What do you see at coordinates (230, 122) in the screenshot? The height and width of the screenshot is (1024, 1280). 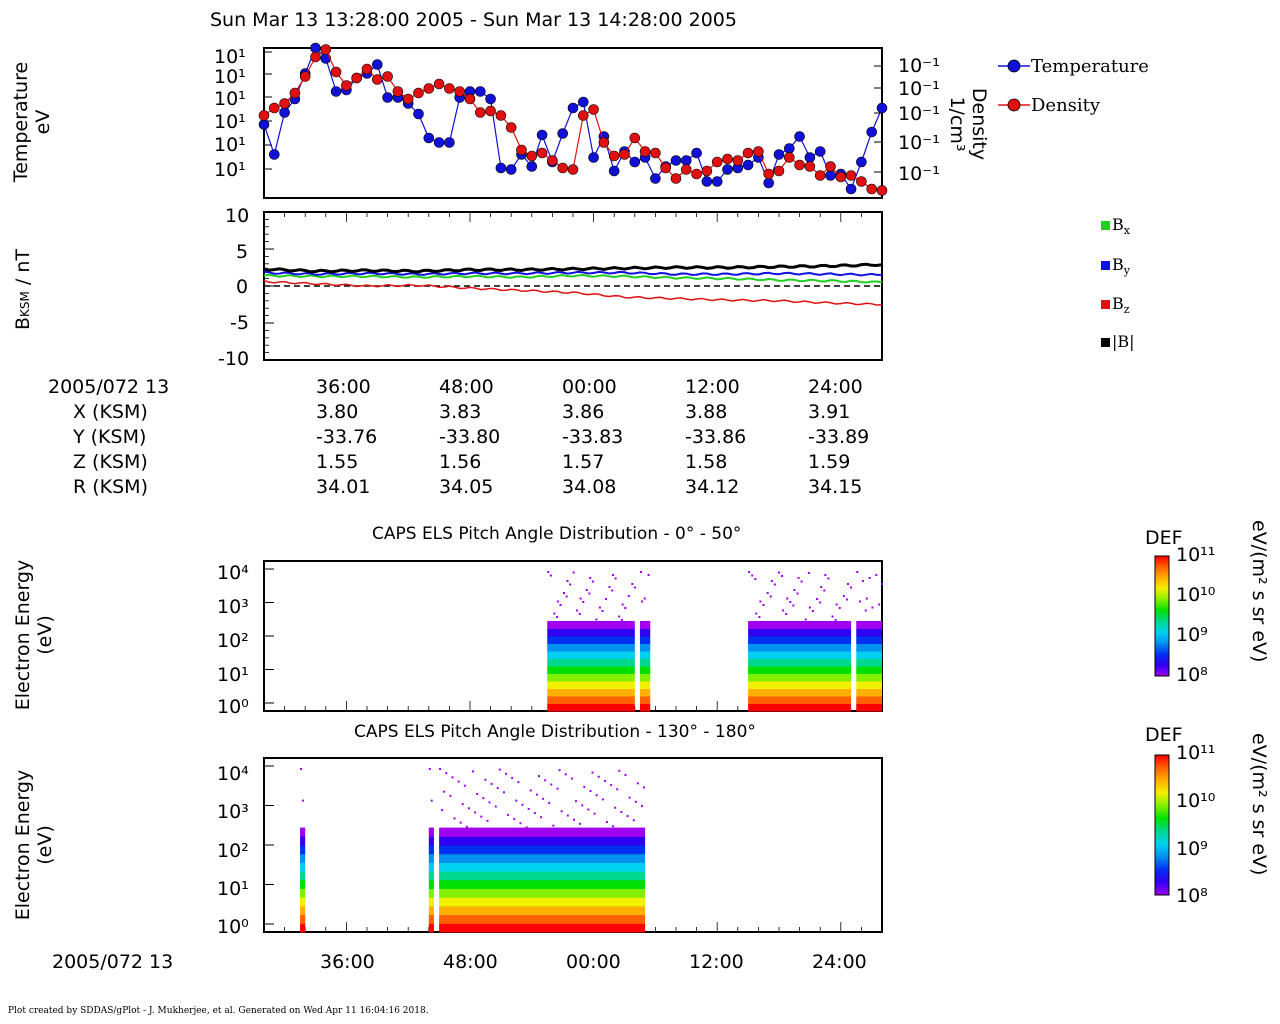 I see `temp-tick-4: 10¹` at bounding box center [230, 122].